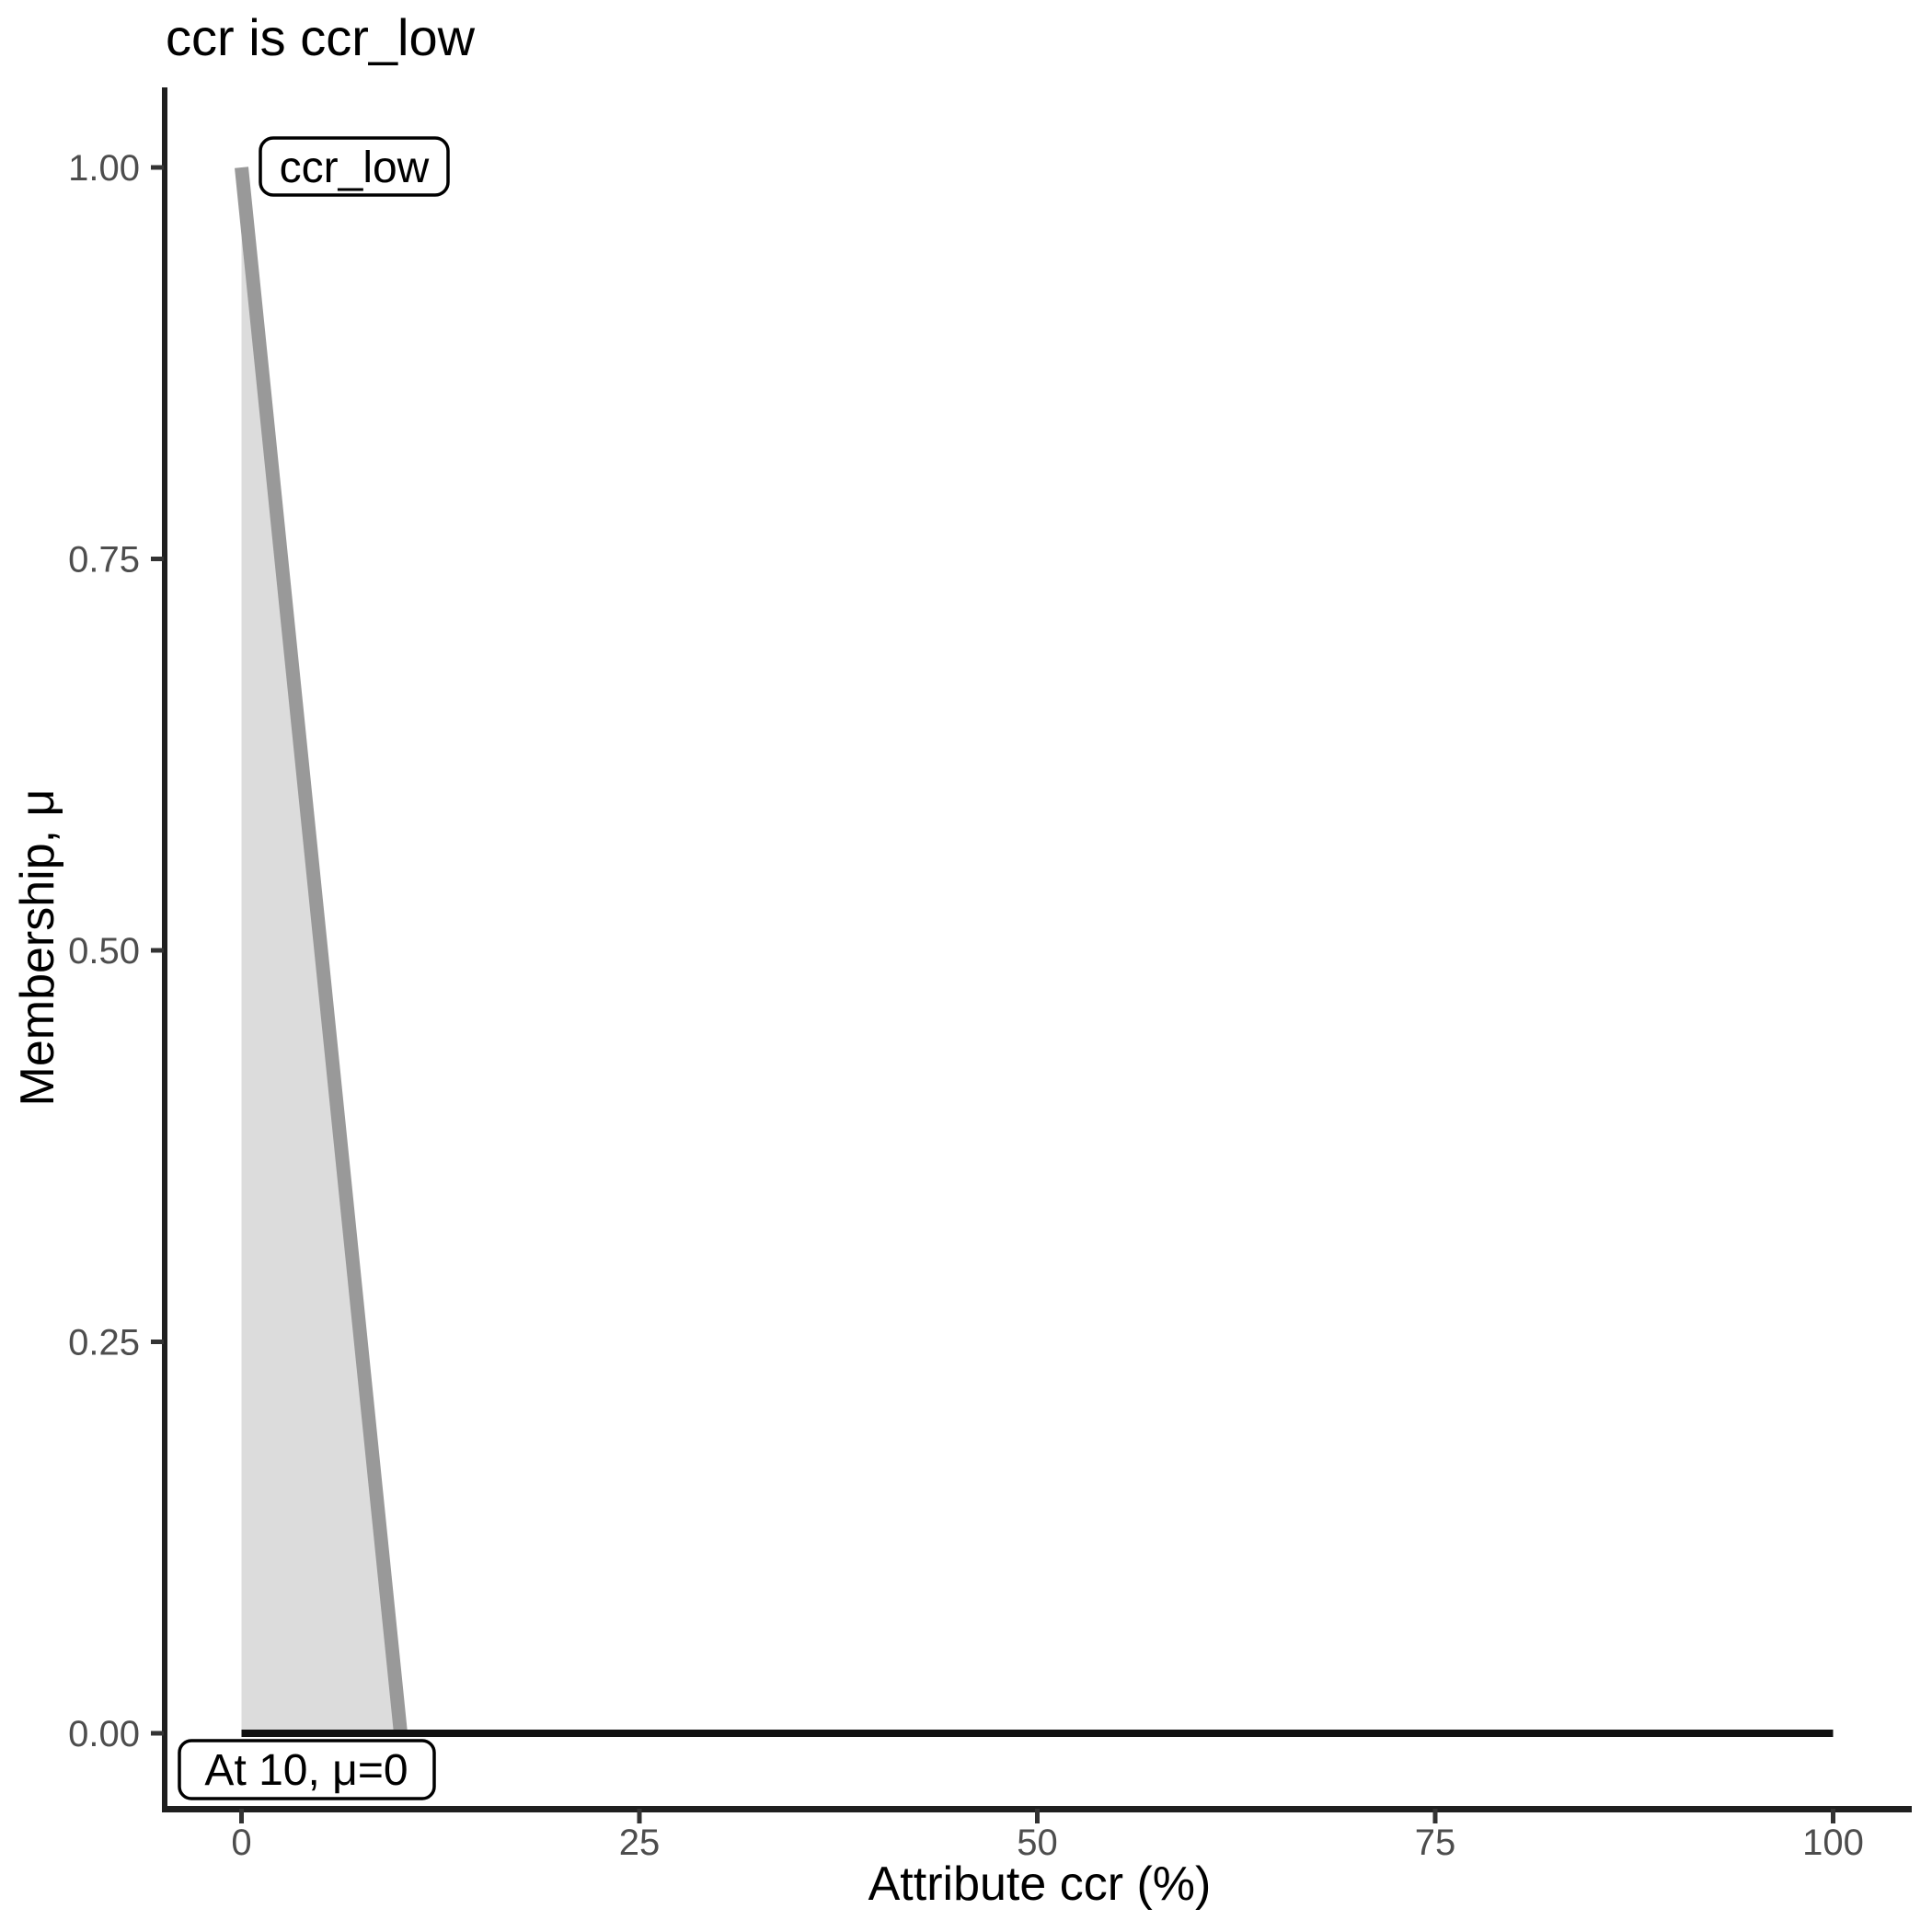 This screenshot has height=1932, width=1932. I want to click on ccr-low-label-box, so click(354, 166).